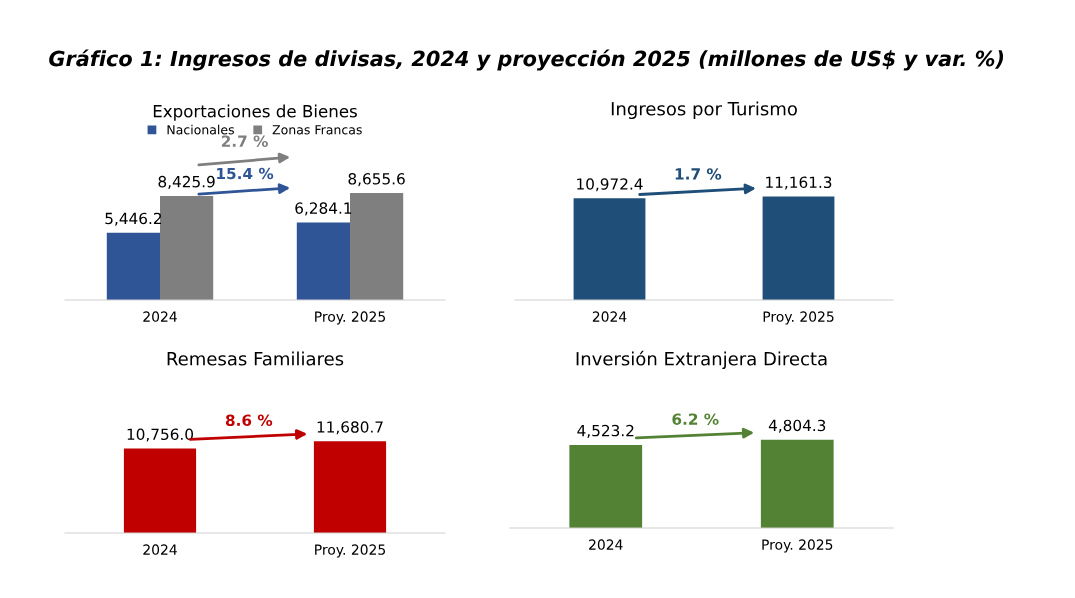  What do you see at coordinates (255, 112) in the screenshot?
I see `chart-subtitle: Exportaciones de Bienes` at bounding box center [255, 112].